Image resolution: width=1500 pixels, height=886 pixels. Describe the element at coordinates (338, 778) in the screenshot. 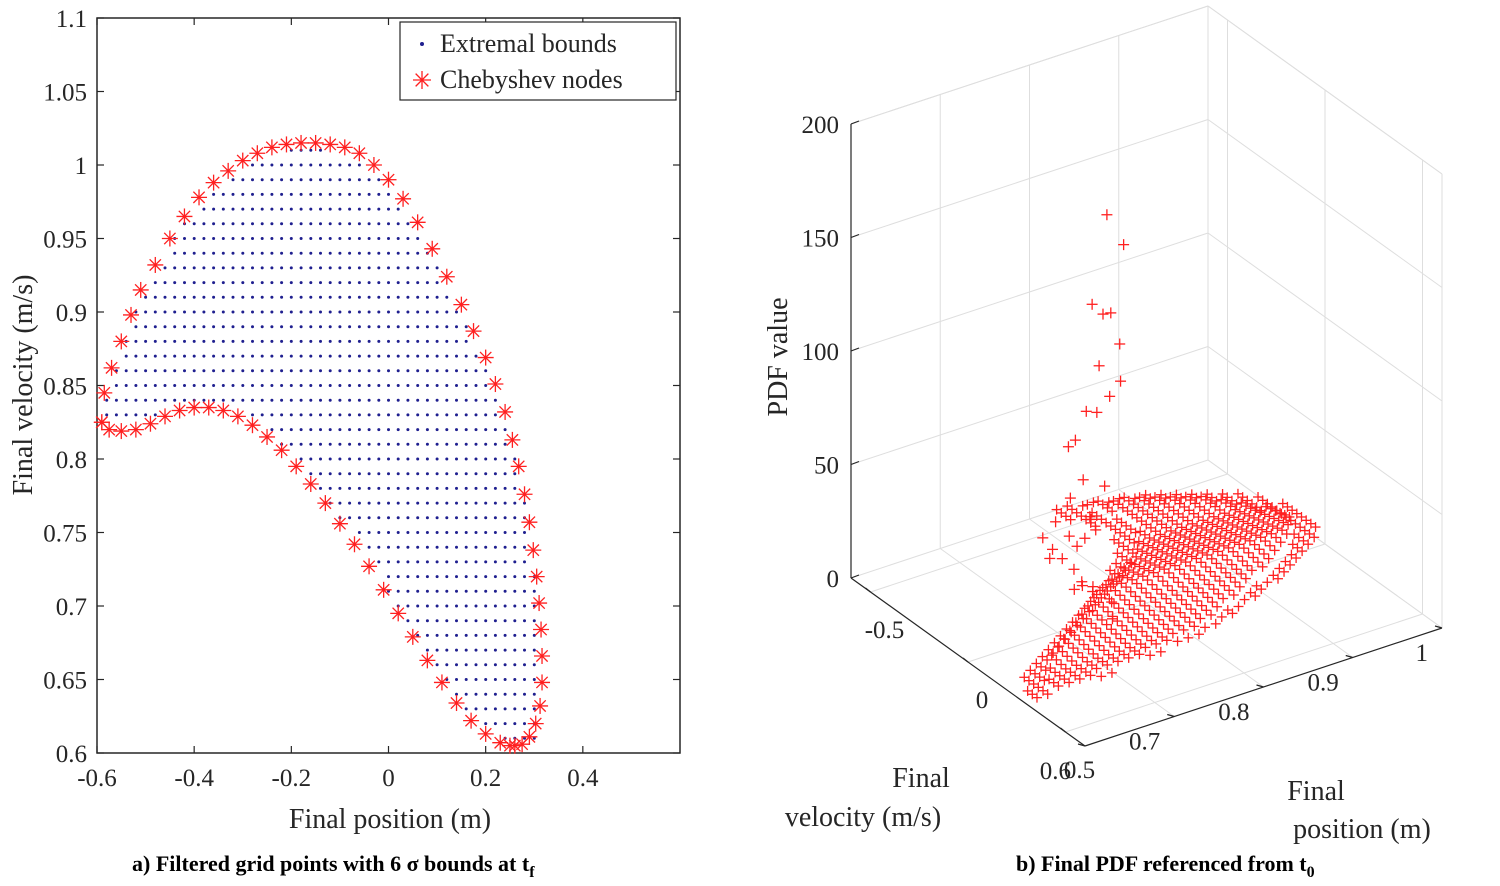

I see `panel-a-x-tick-labels: -0.6 -0.4 -0.2 0 0.2 0.4` at that location.